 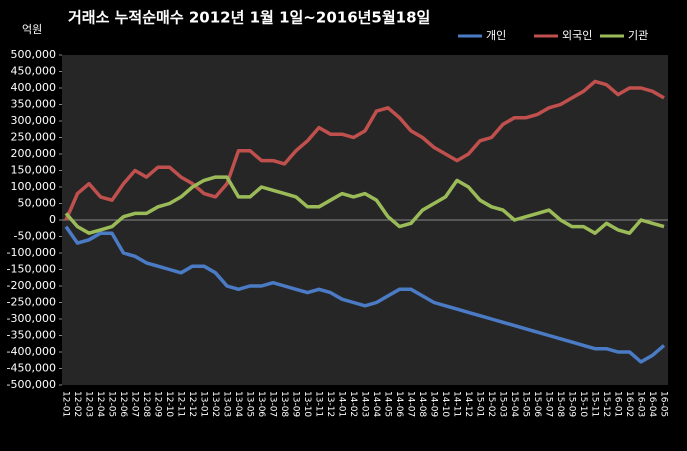 I want to click on x-tick-label: 13-03, so click(x=227, y=404).